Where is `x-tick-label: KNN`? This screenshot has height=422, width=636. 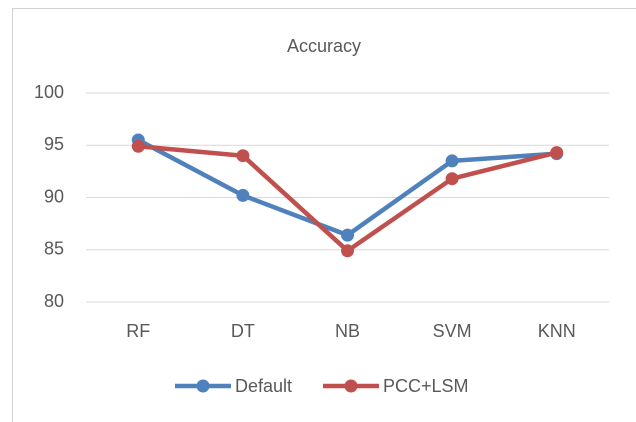 x-tick-label: KNN is located at coordinates (557, 331).